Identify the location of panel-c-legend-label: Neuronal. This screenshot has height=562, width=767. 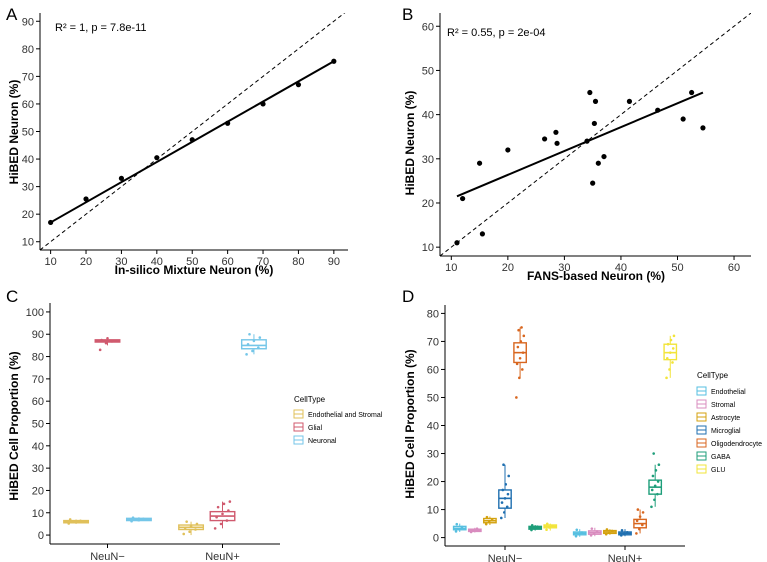
(322, 441).